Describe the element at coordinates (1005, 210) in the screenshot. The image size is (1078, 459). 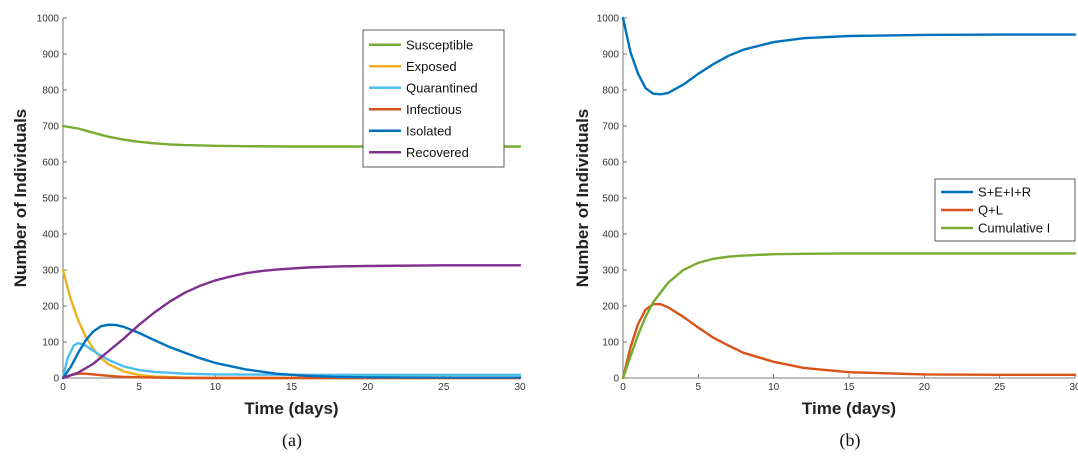
I see `legend: S+E+I+R Q+L Cumulative I` at that location.